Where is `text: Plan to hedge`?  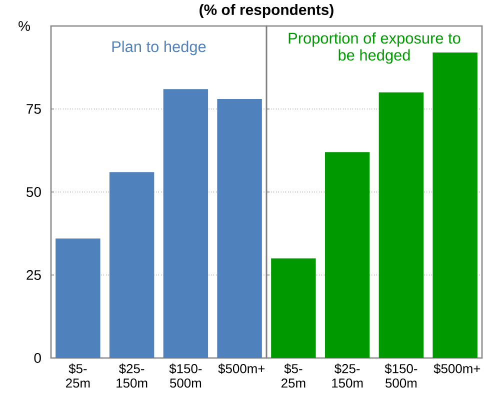
text: Plan to hedge is located at coordinates (159, 48).